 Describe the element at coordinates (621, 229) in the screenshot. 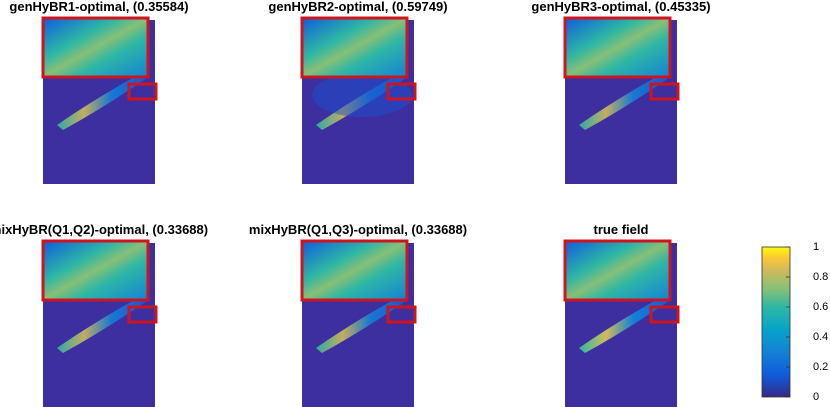

I see `panel-title: true field` at that location.